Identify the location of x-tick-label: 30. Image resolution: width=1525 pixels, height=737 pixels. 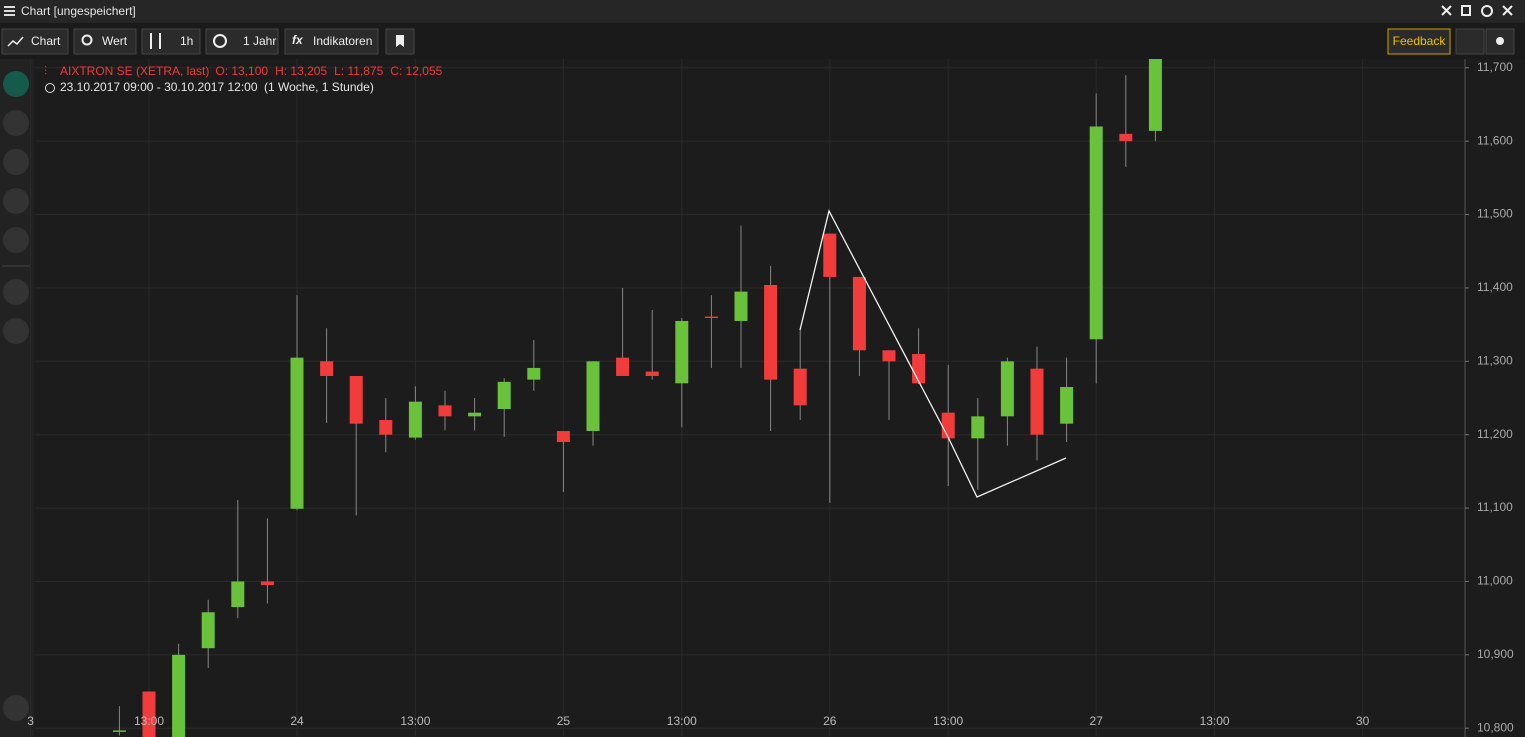
(1363, 721).